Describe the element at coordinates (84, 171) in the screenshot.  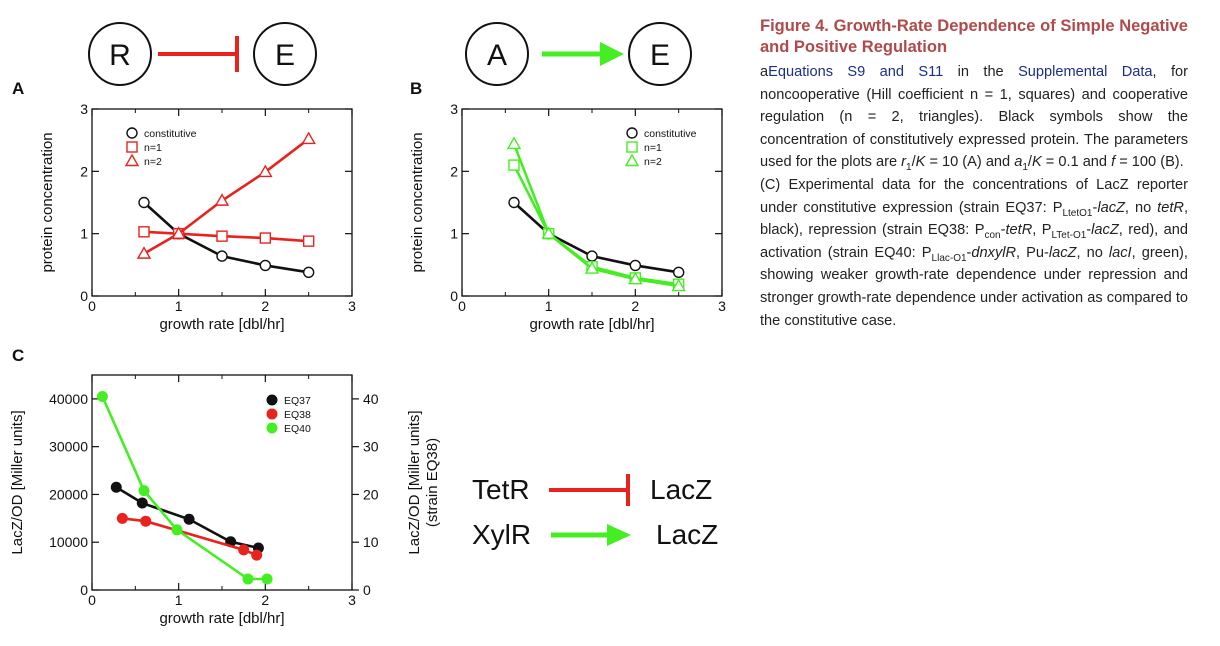
I see `y-tick-label-a: 2` at that location.